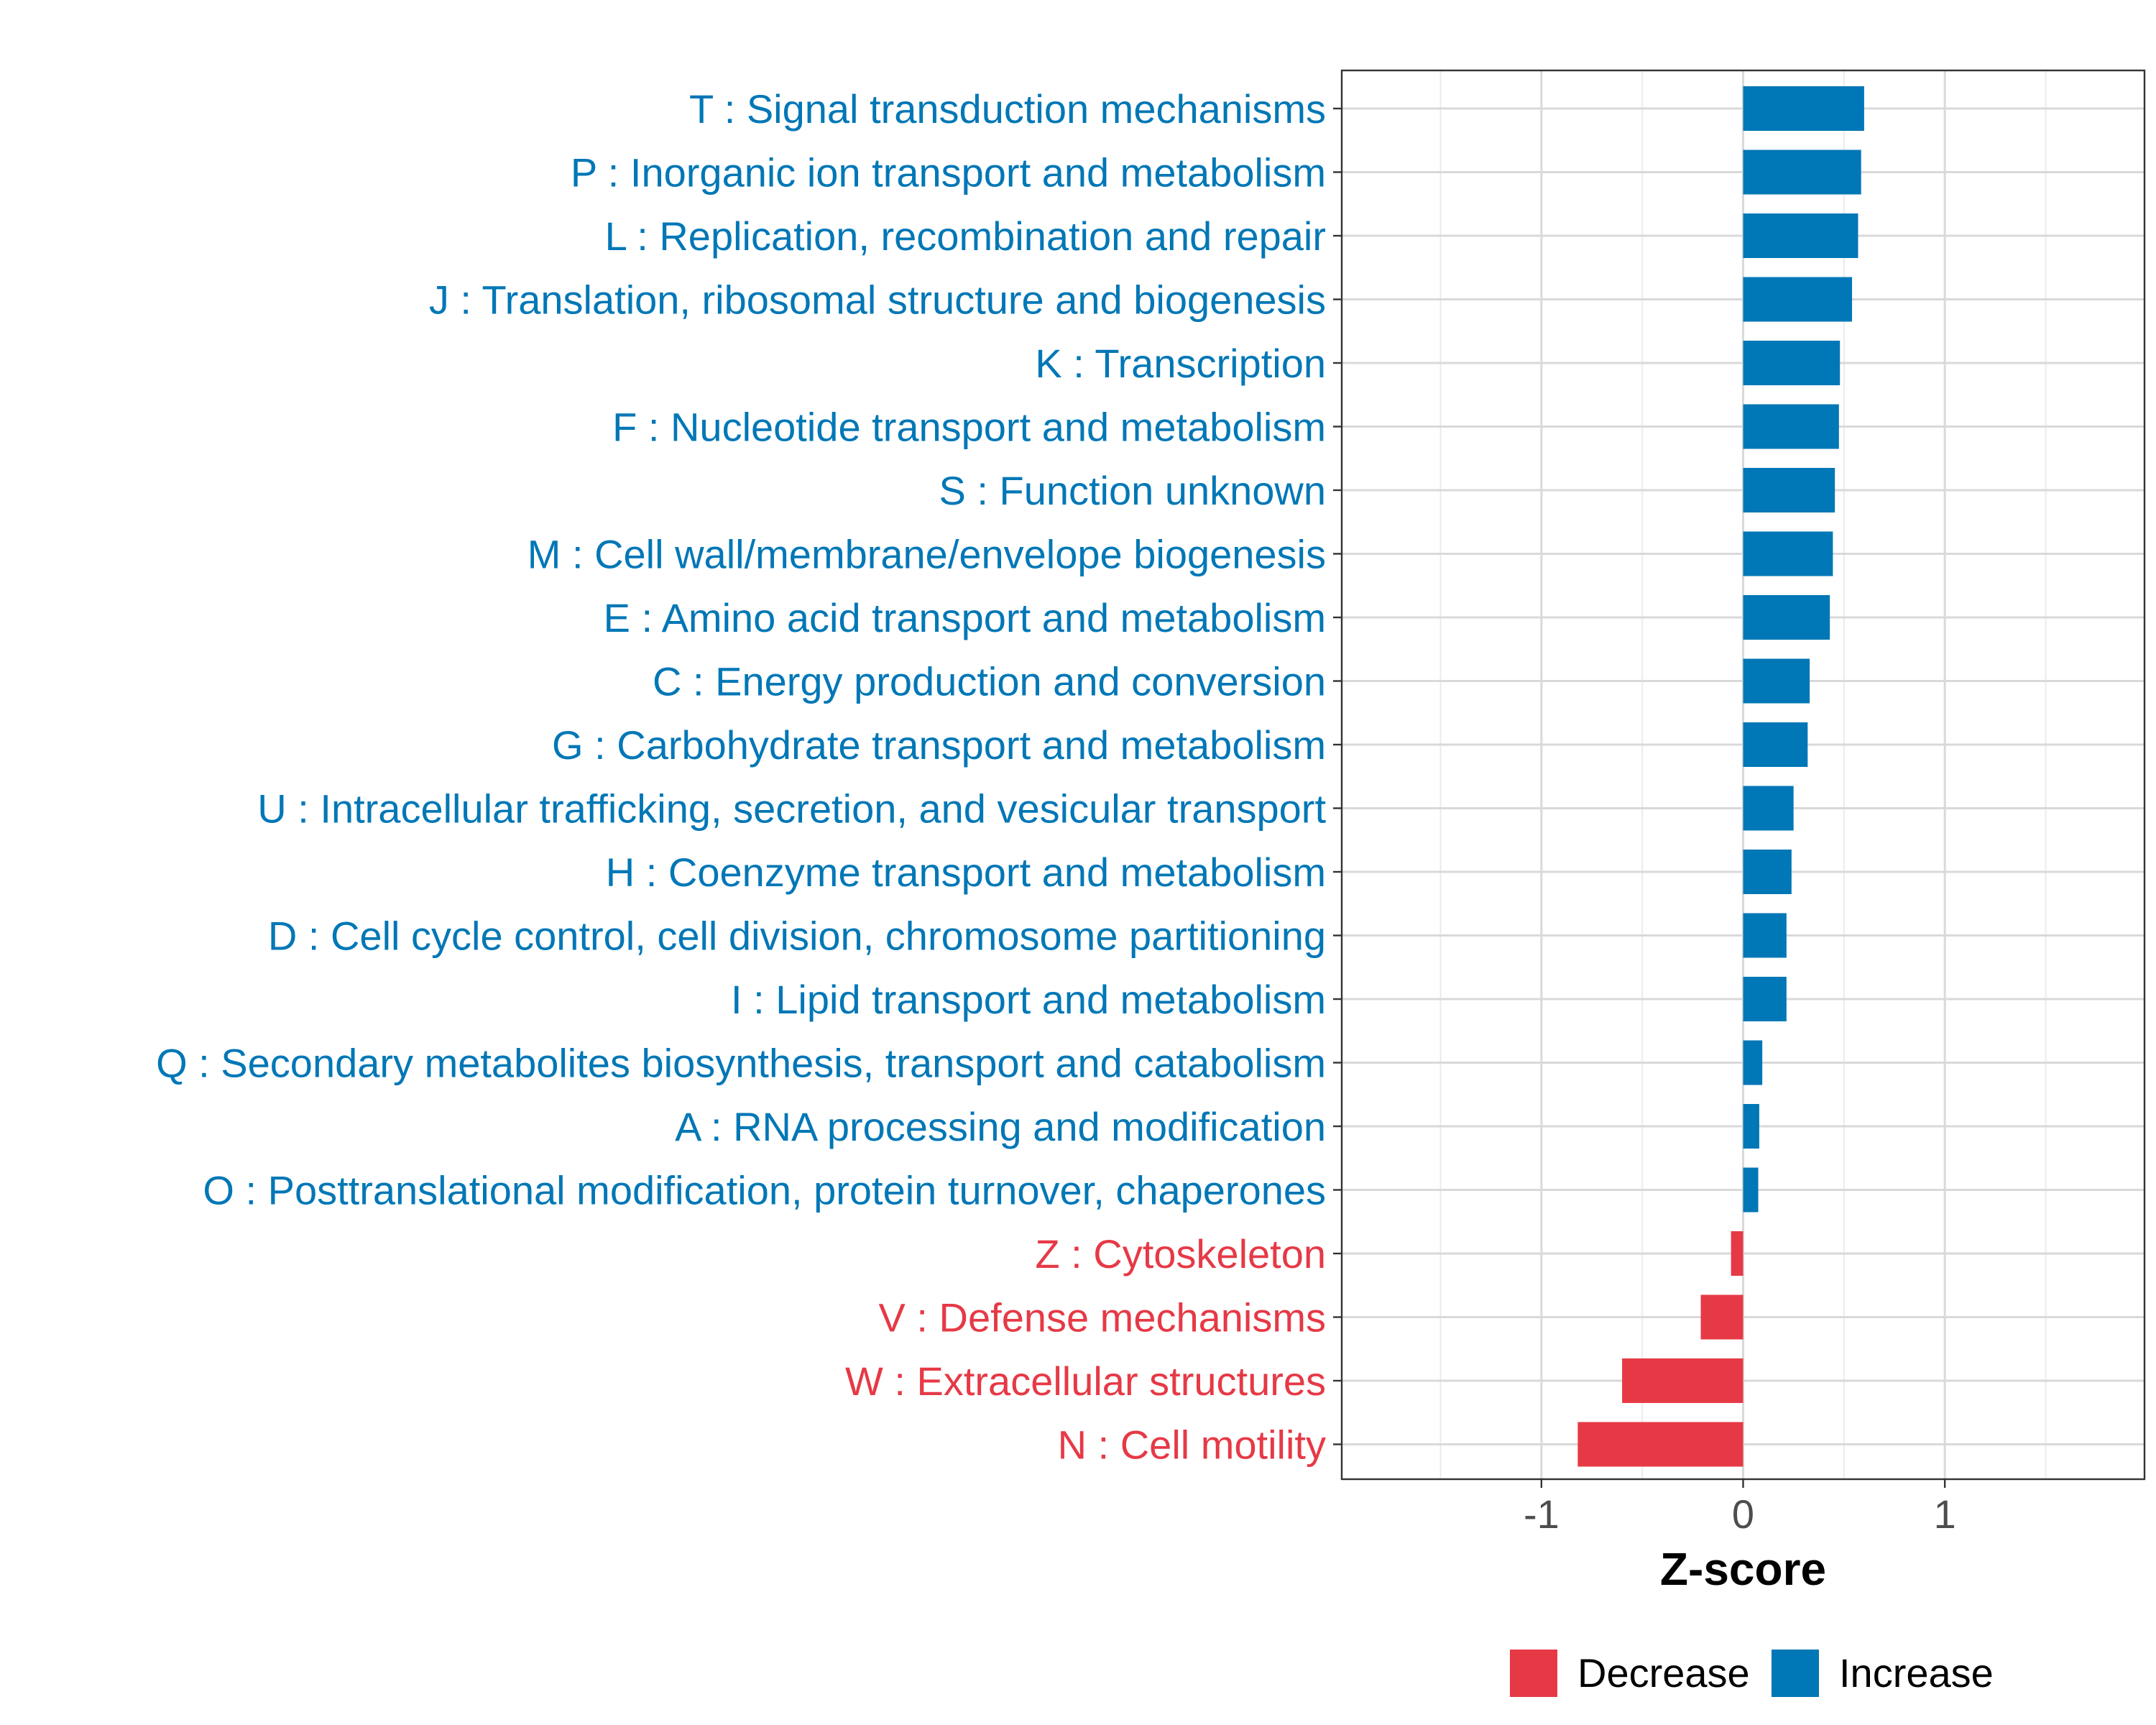 The width and height of the screenshot is (2156, 1725). Describe the element at coordinates (1945, 1514) in the screenshot. I see `x-tick-label: 1` at that location.